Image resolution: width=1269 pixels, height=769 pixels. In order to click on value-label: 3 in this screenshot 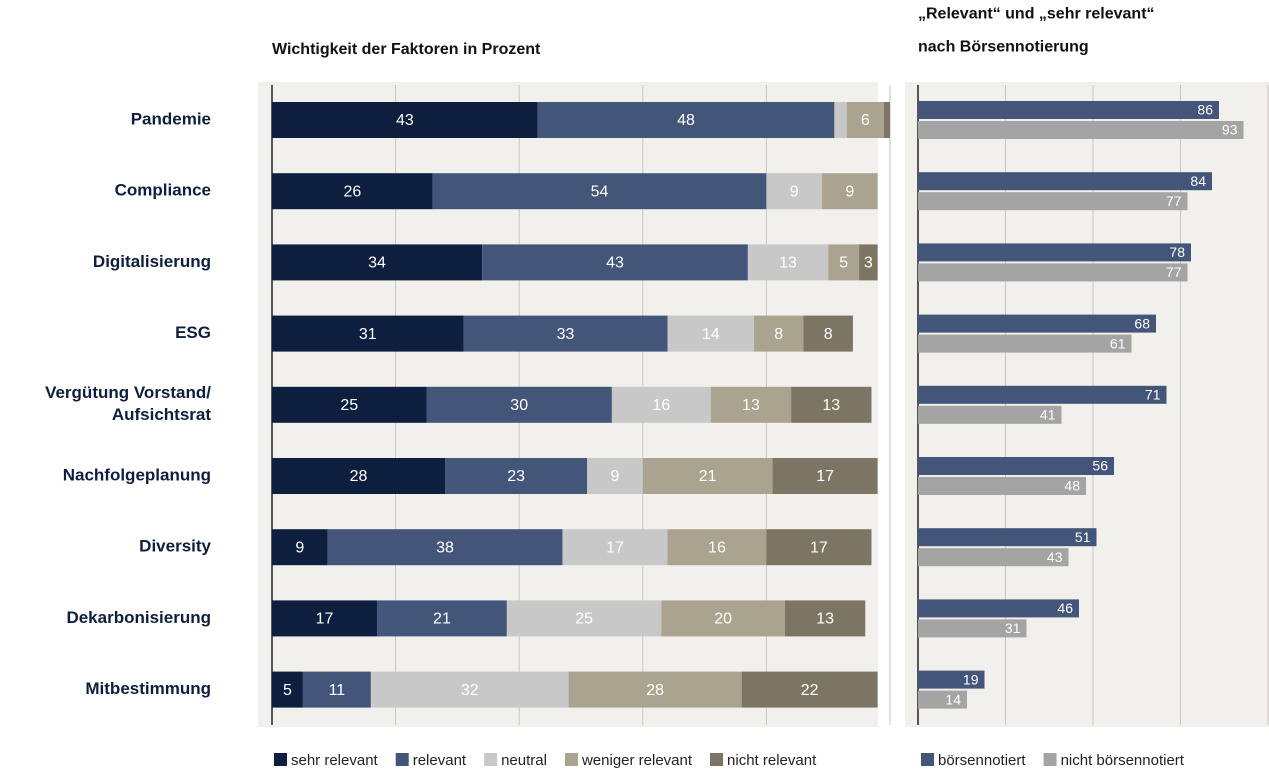, I will do `click(868, 263)`.